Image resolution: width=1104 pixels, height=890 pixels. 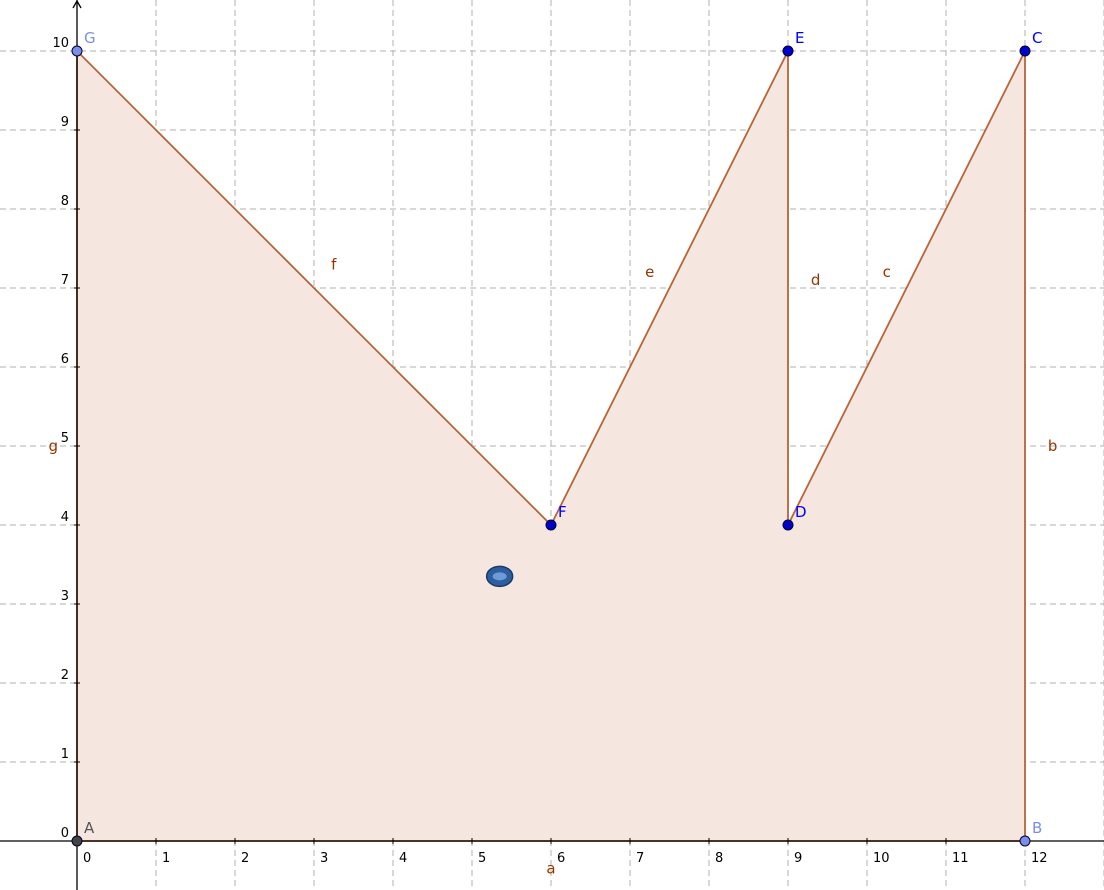 I want to click on mouse-cursor-highlight, so click(x=499, y=576).